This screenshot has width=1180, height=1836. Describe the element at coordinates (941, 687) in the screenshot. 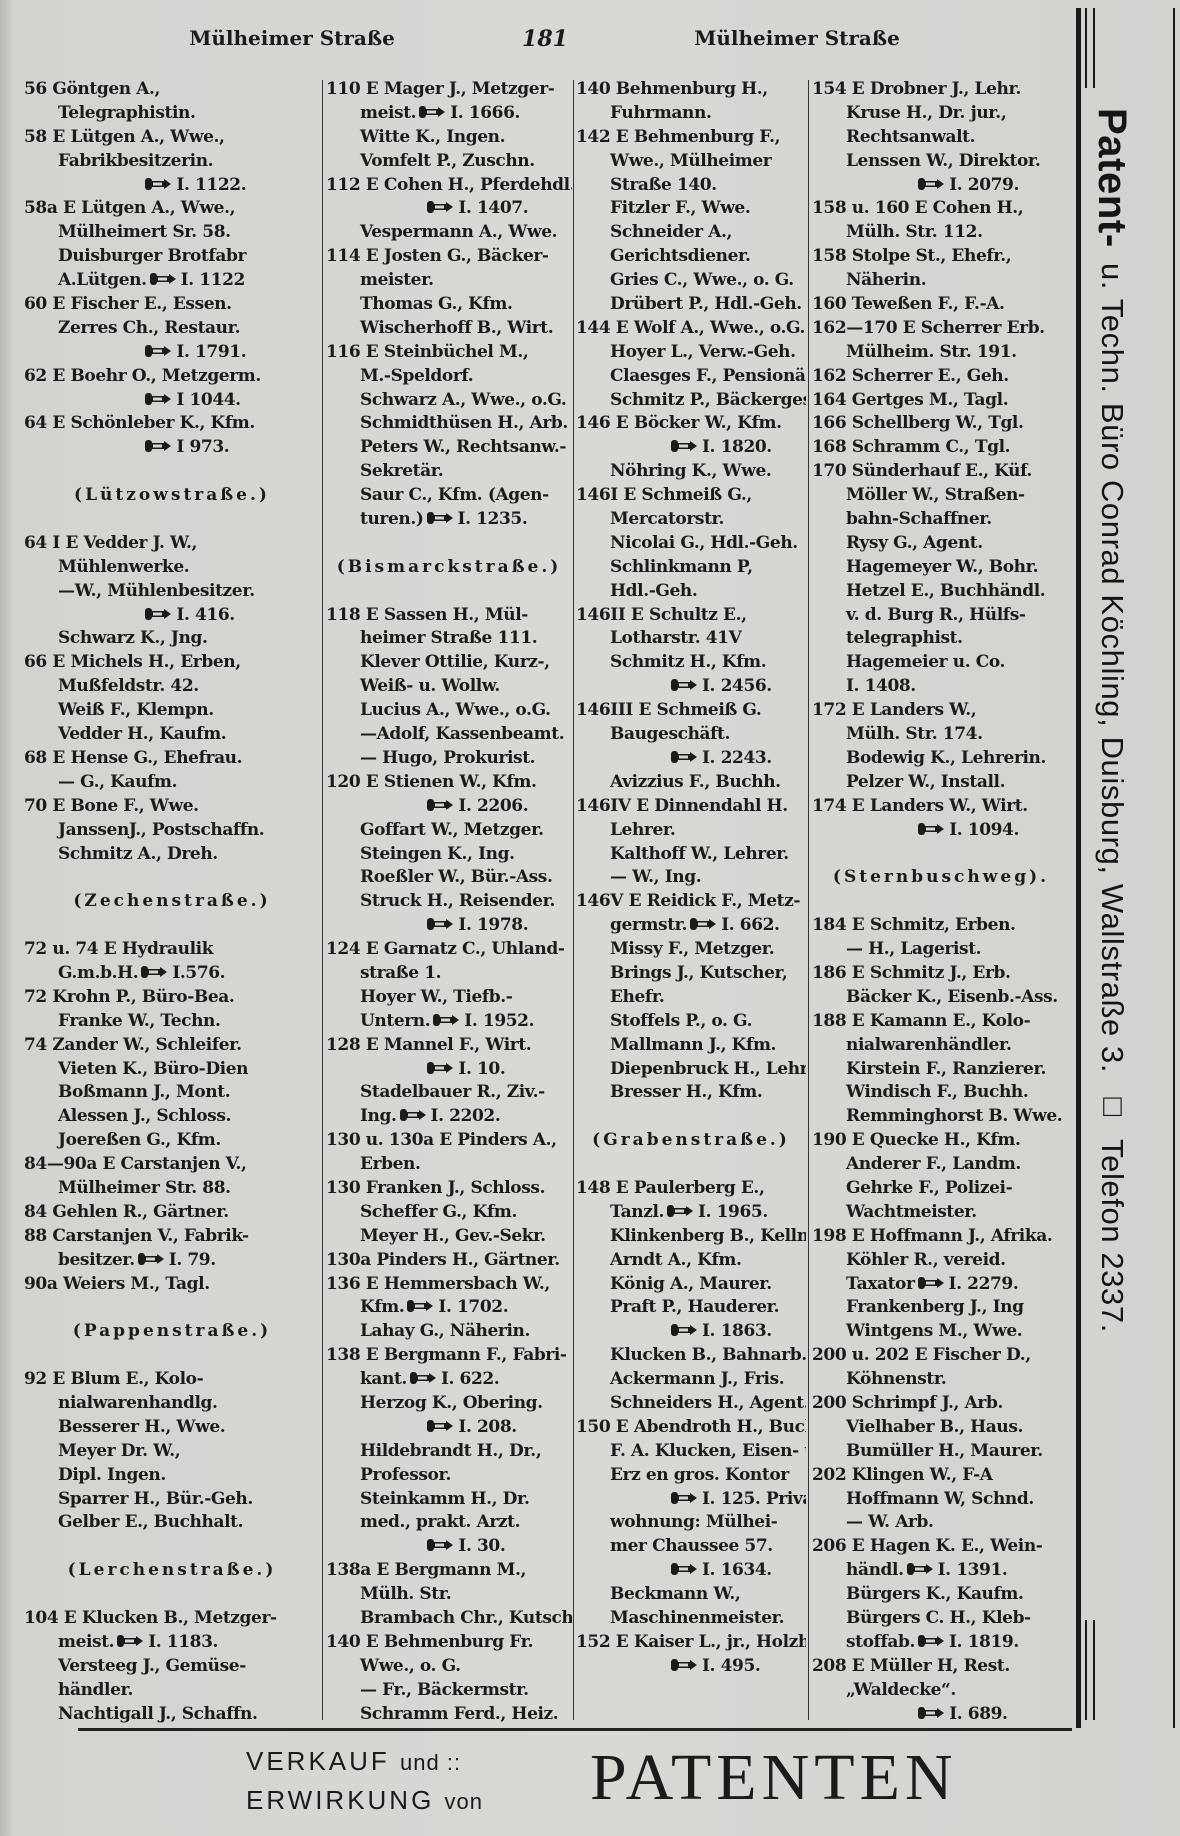

I see `directory-line: I. 1408.` at that location.